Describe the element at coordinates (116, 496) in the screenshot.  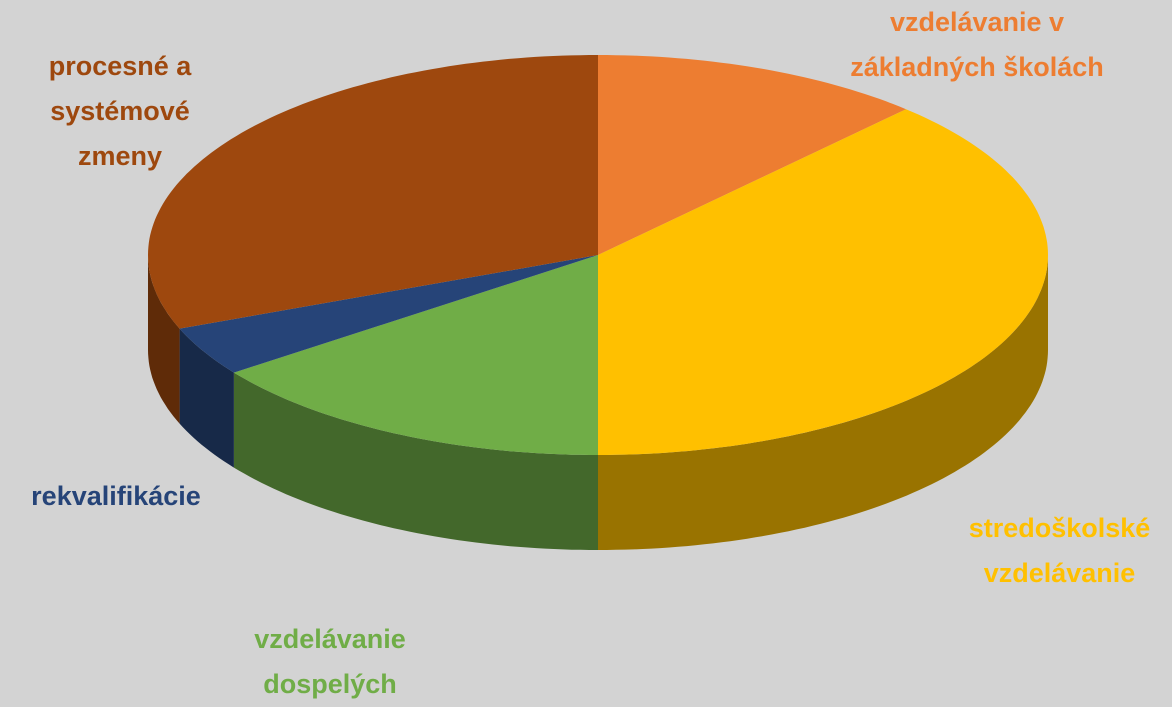
I see `slice-label: rekvalifikácie` at that location.